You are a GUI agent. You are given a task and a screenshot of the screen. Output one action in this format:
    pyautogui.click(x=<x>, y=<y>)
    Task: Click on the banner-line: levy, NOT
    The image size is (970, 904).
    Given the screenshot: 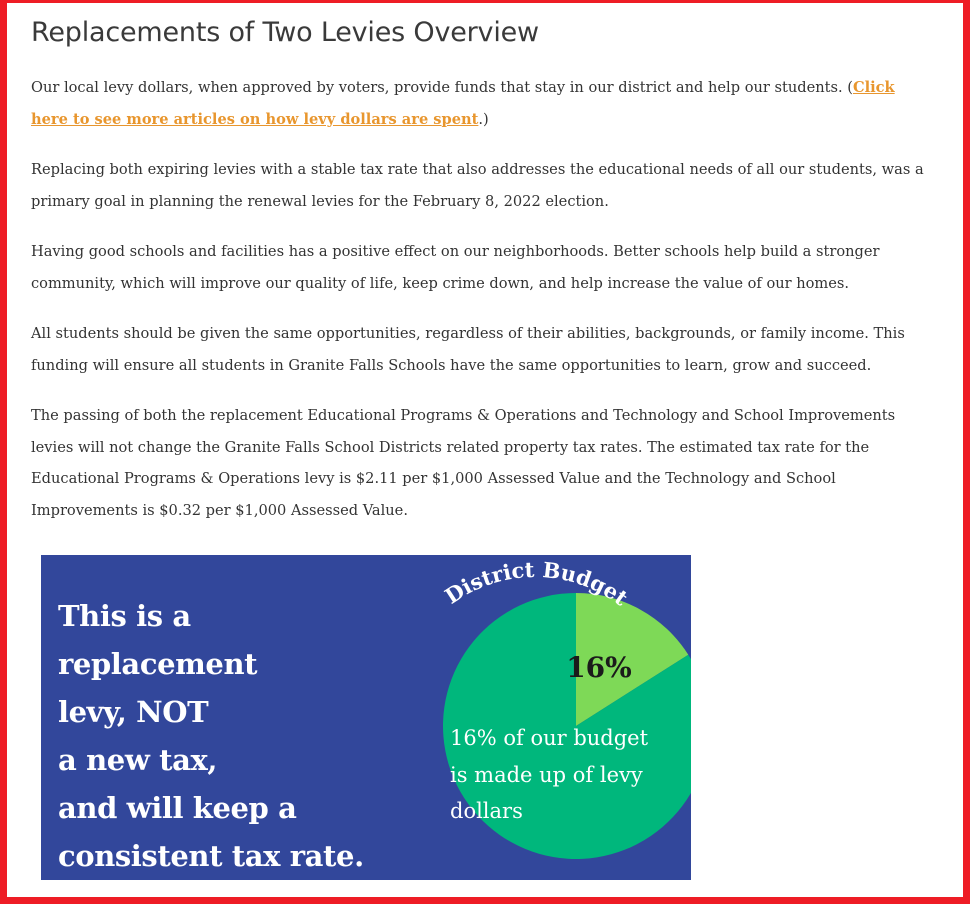 What is the action you would take?
    pyautogui.click(x=133, y=712)
    